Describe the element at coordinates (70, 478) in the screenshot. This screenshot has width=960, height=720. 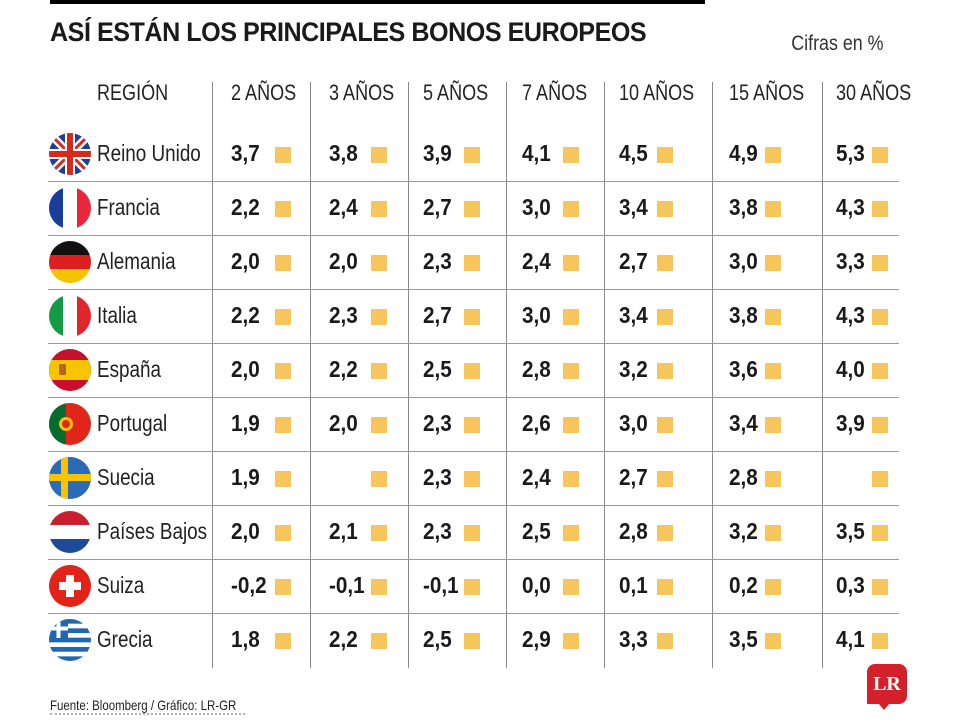
I see `sweden-flag-icon` at that location.